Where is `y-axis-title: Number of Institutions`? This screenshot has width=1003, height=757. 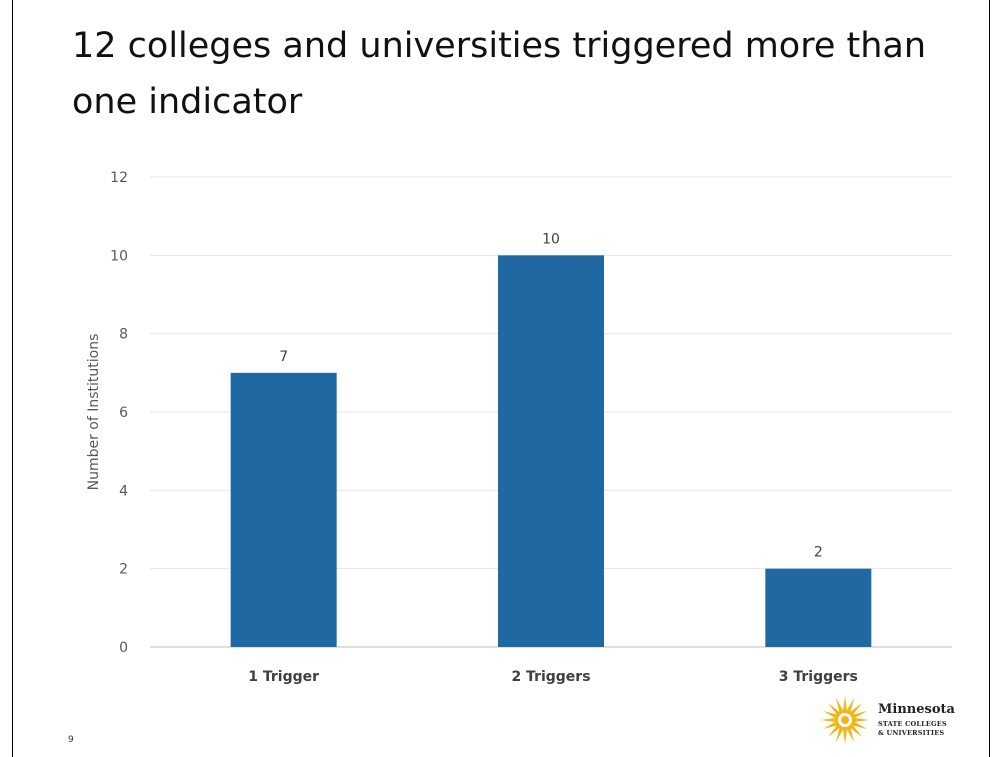
y-axis-title: Number of Institutions is located at coordinates (94, 412).